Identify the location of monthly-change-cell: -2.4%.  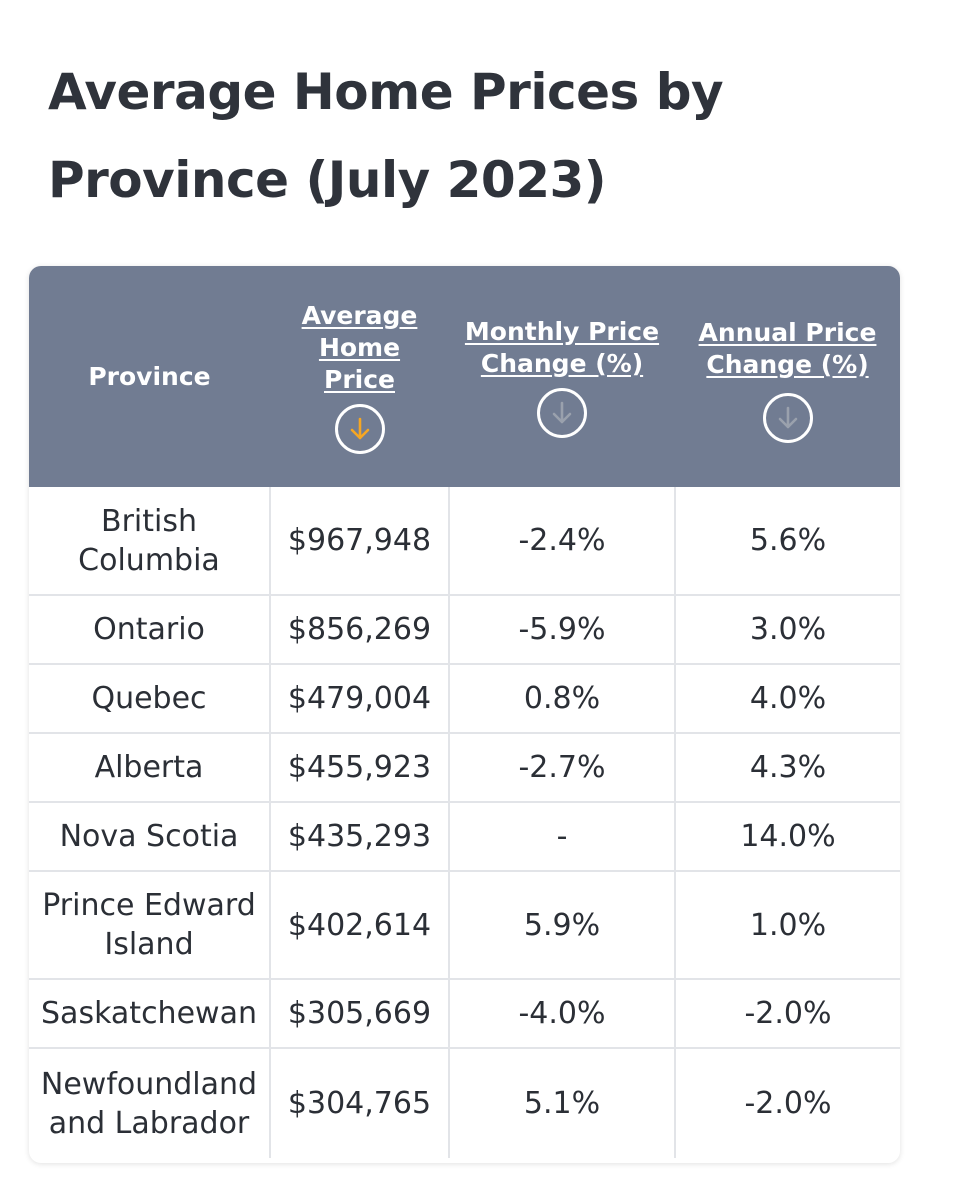
(561, 541).